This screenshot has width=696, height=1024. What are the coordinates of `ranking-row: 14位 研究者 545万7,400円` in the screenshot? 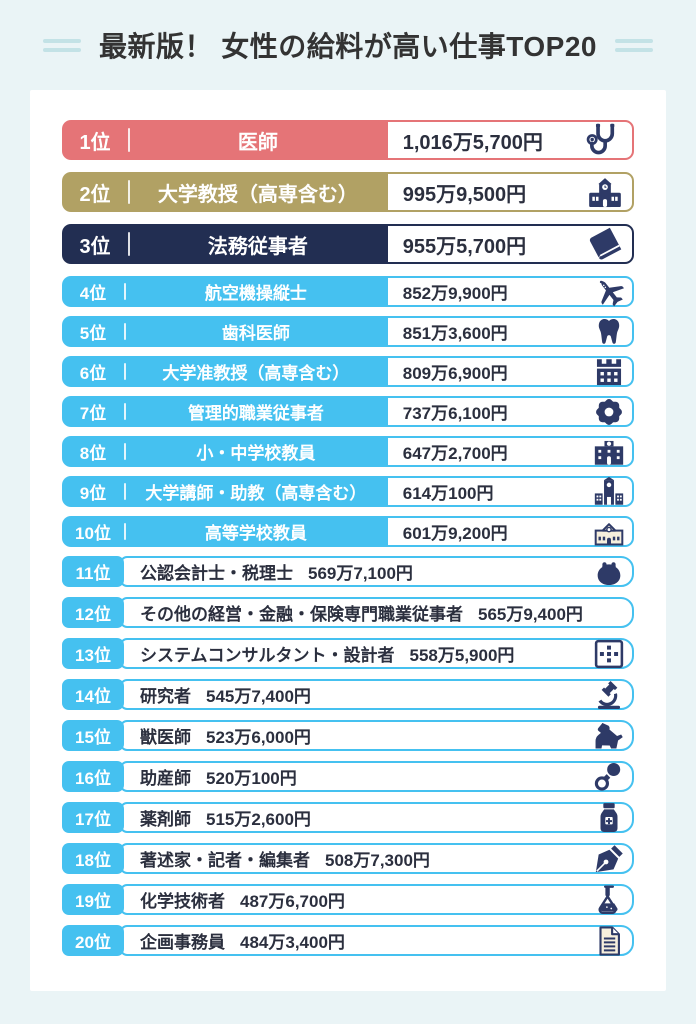 It's located at (348, 694).